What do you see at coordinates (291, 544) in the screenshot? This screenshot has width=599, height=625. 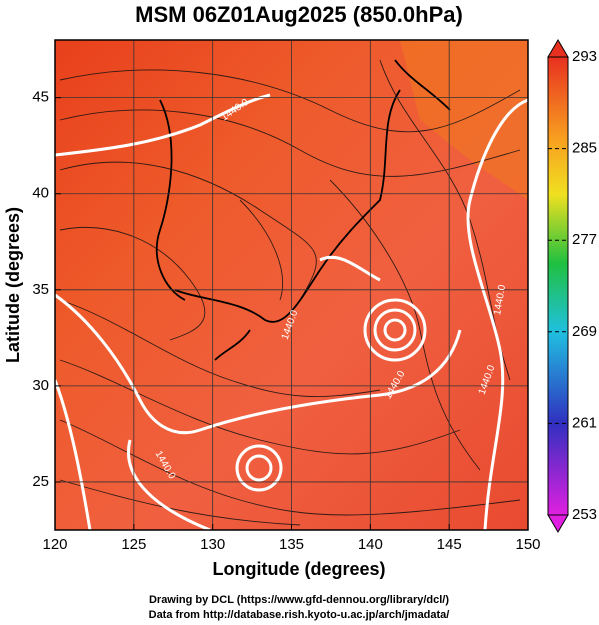 I see `x-tick-label: 135` at bounding box center [291, 544].